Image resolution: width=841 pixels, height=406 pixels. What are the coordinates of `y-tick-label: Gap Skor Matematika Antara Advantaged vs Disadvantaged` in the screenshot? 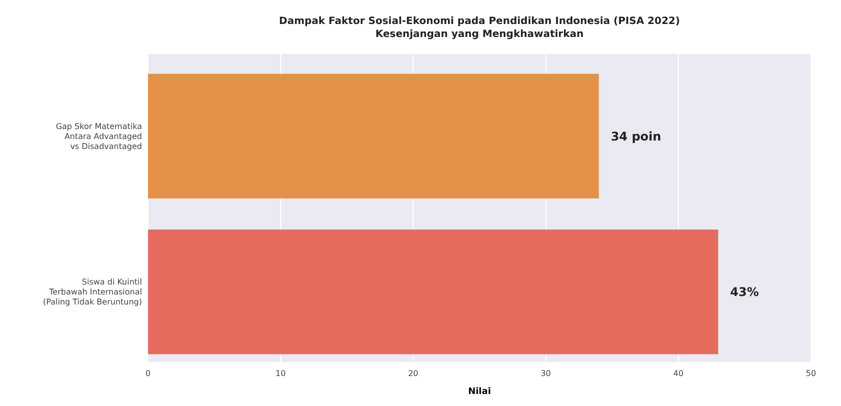 It's located at (99, 136).